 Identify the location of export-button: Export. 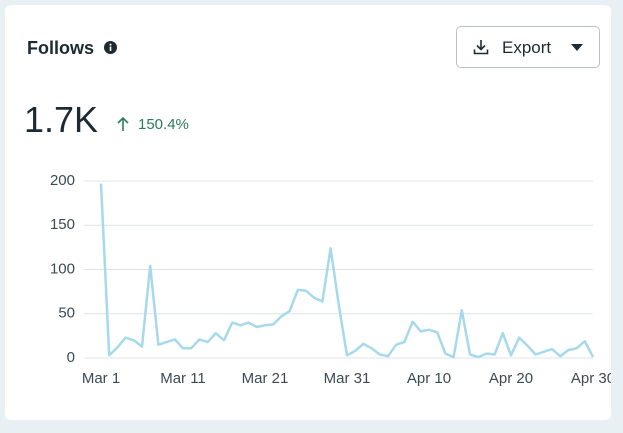
(528, 47).